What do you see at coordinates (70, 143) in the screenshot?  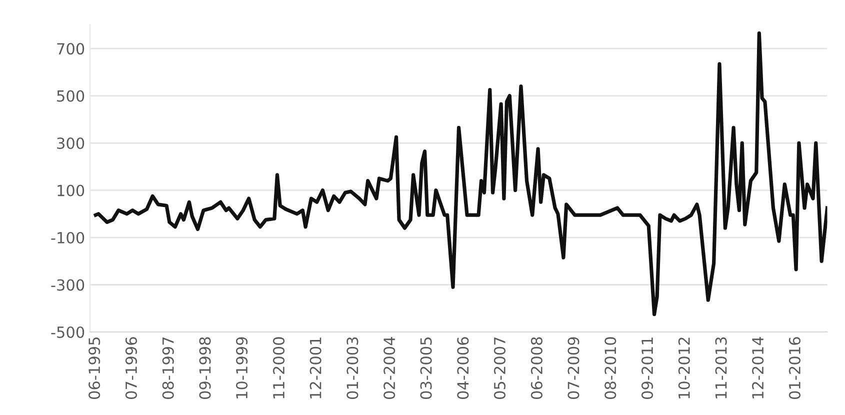 I see `y-tick-label: 300` at bounding box center [70, 143].